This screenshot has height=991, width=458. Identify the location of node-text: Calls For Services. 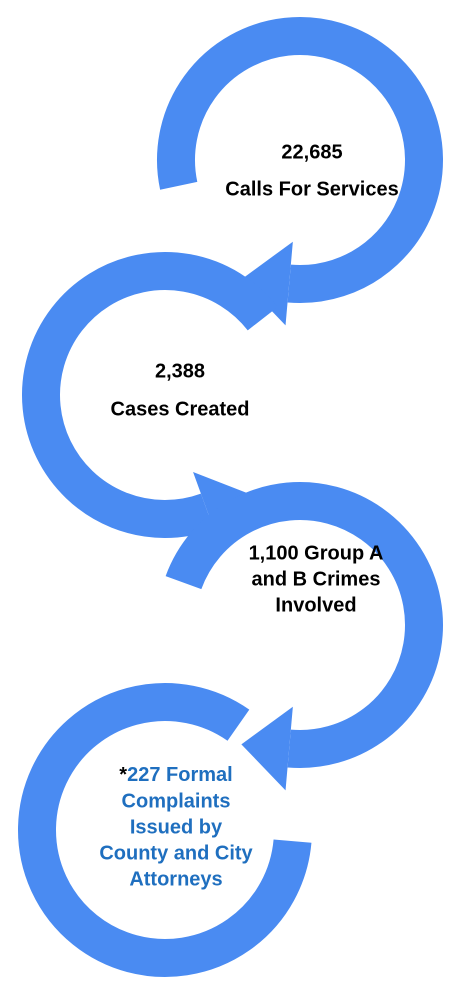
(311, 189).